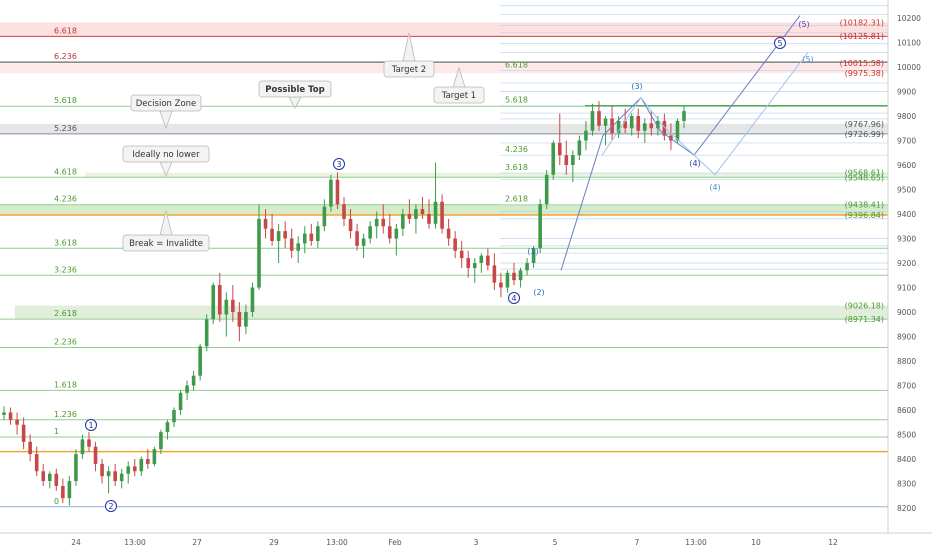 The image size is (932, 554). What do you see at coordinates (864, 215) in the screenshot?
I see `price-tag-label: (9396.84)` at bounding box center [864, 215].